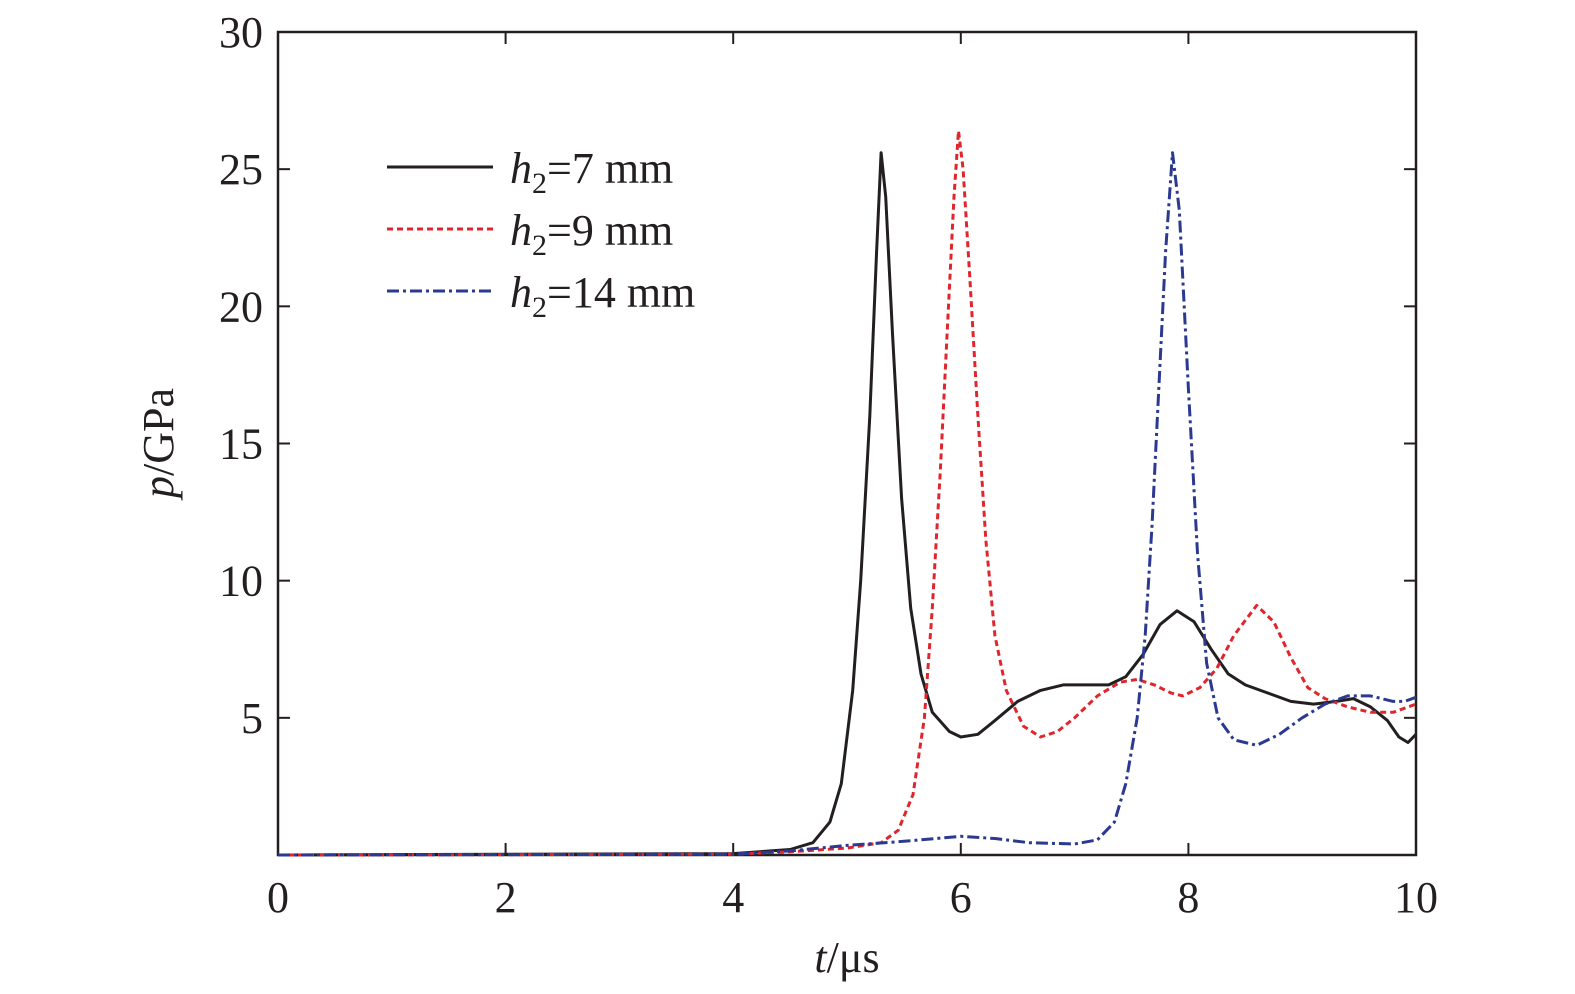 Image resolution: width=1575 pixels, height=994 pixels. What do you see at coordinates (241, 306) in the screenshot?
I see `y-tick-label: 20` at bounding box center [241, 306].